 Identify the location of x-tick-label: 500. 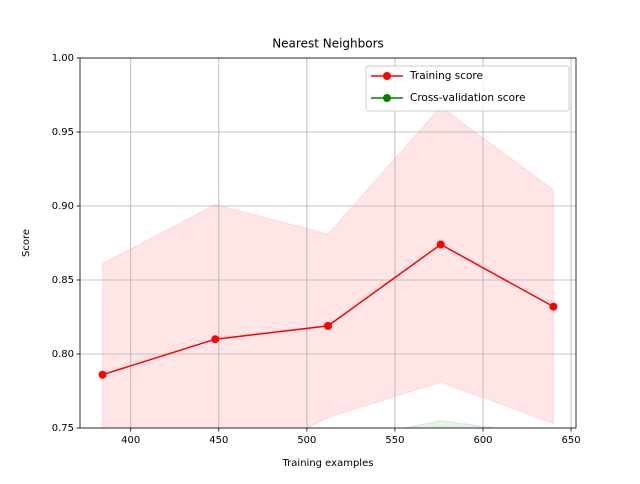
(306, 440).